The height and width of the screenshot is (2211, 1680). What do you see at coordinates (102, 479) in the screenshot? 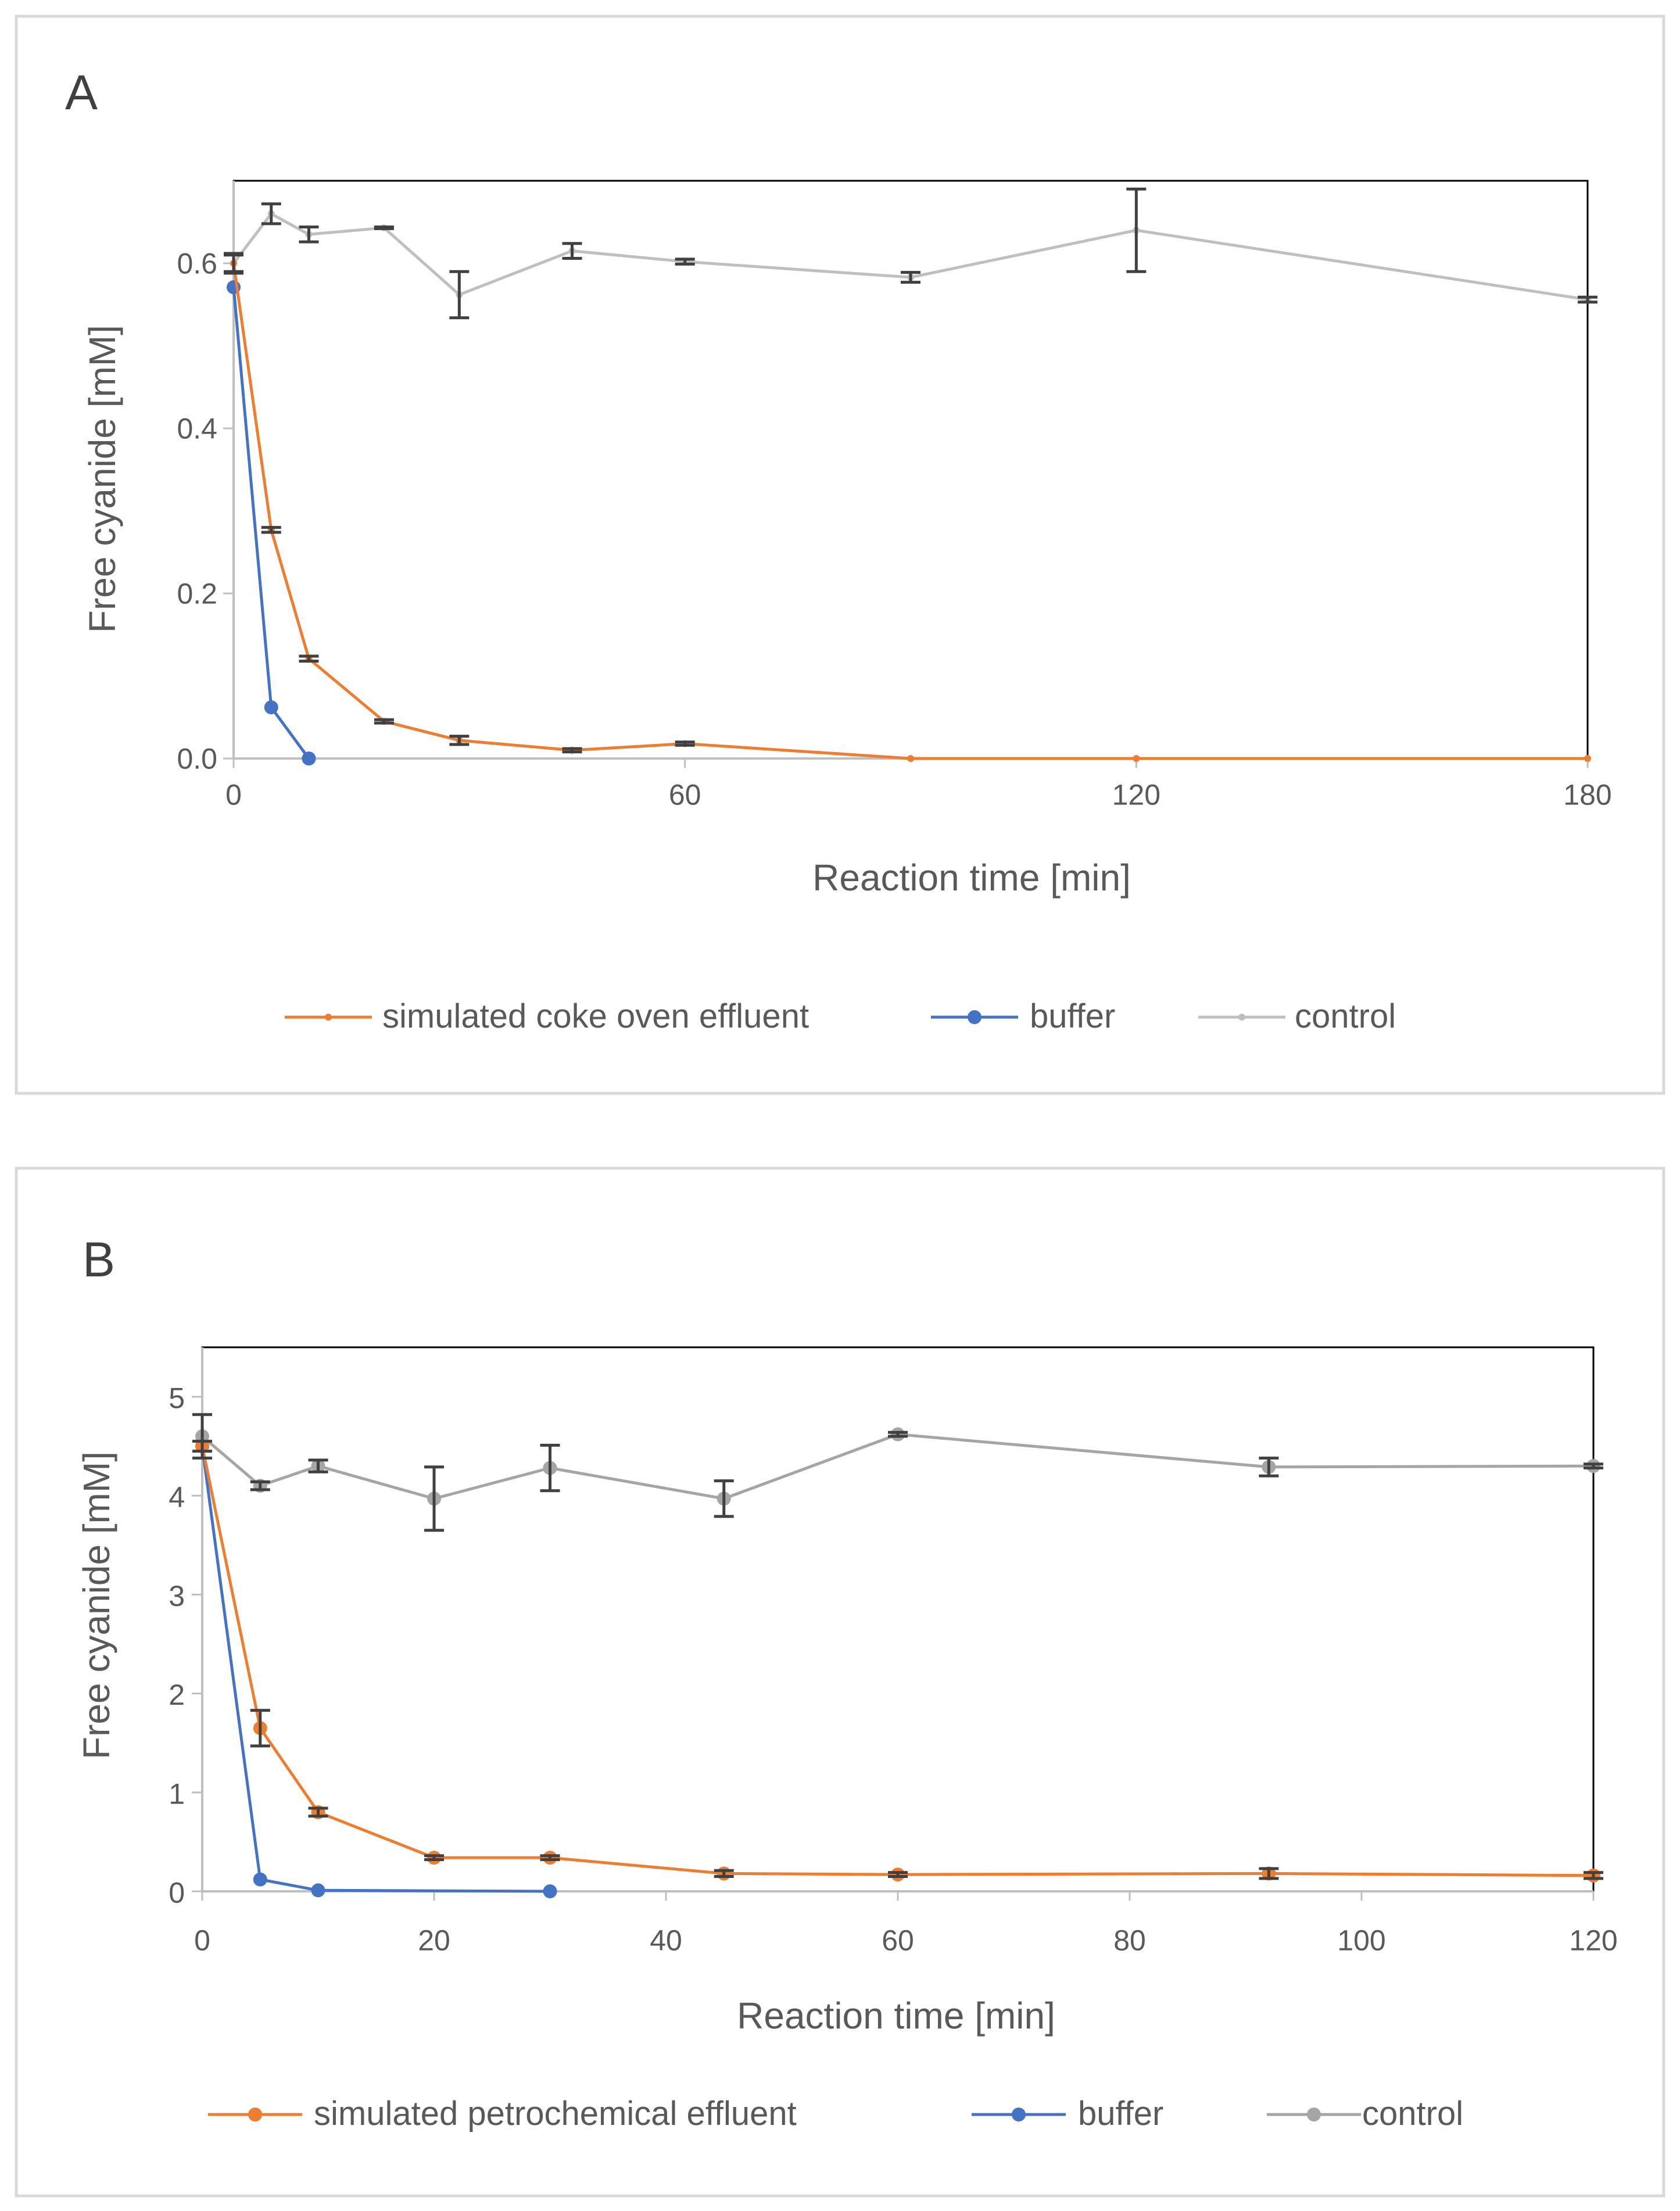
I see `panel-a-y-axis-title: Free cyanide [mM]` at bounding box center [102, 479].